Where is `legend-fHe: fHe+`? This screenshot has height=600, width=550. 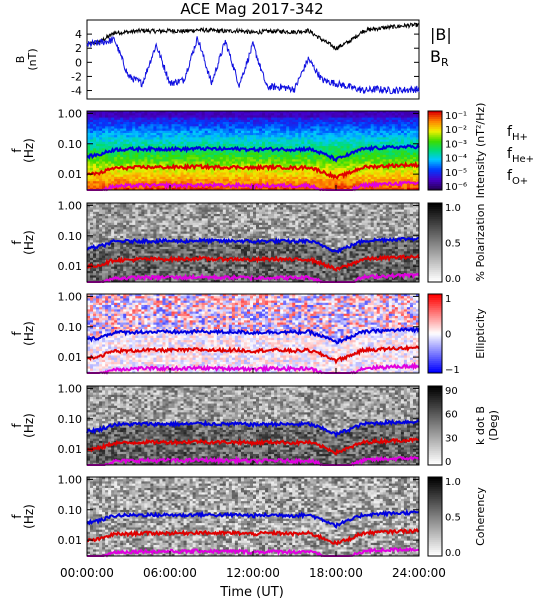
legend-fHe: fHe+ is located at coordinates (520, 155).